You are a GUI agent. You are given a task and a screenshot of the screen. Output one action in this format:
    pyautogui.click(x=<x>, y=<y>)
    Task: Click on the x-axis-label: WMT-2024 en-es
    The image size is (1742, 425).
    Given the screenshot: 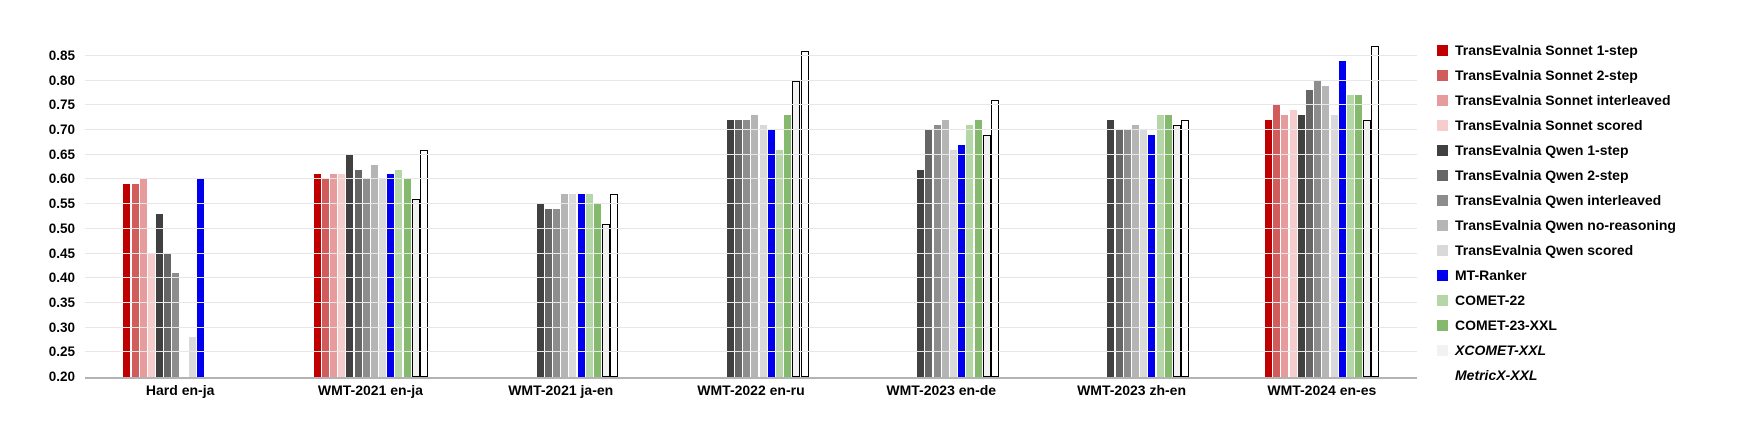 What is the action you would take?
    pyautogui.click(x=1322, y=390)
    